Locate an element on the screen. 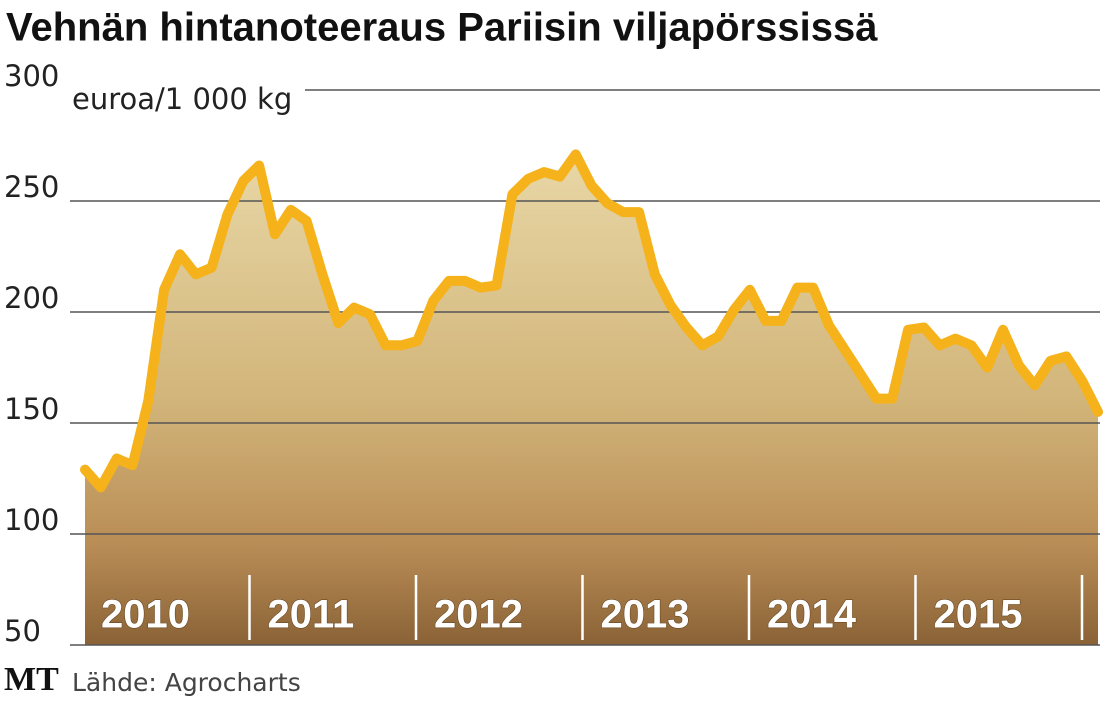  y-tick-label: 250 is located at coordinates (31, 187).